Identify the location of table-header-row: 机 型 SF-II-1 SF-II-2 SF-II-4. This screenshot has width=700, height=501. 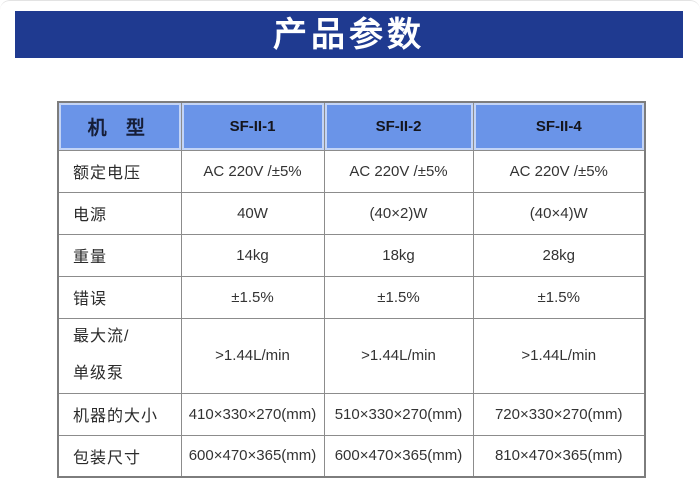
(351, 126).